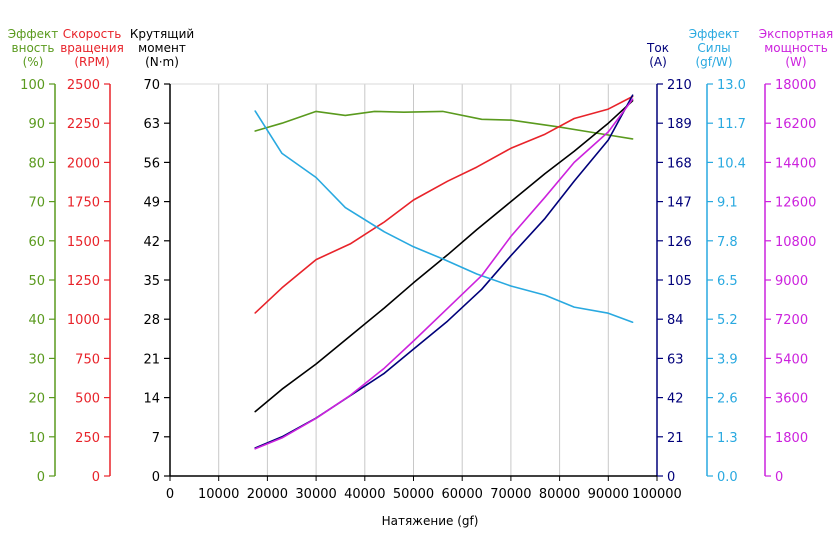 Image resolution: width=840 pixels, height=560 pixels. I want to click on y-axis-title: (gf/W), so click(713, 62).